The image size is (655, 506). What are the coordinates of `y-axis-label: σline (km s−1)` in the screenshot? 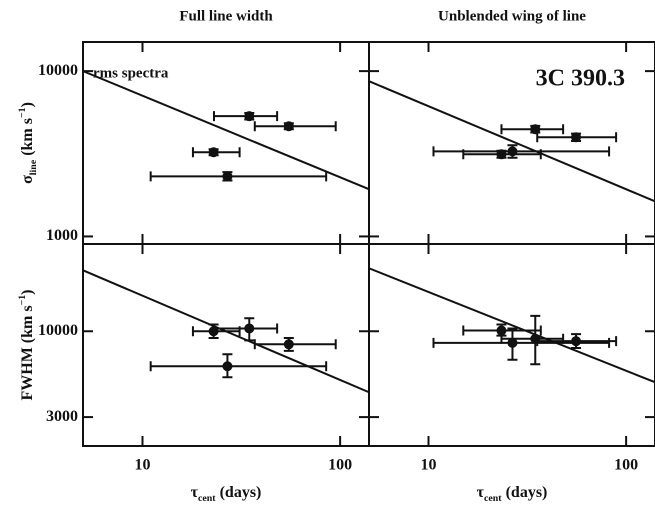 It's located at (28, 143).